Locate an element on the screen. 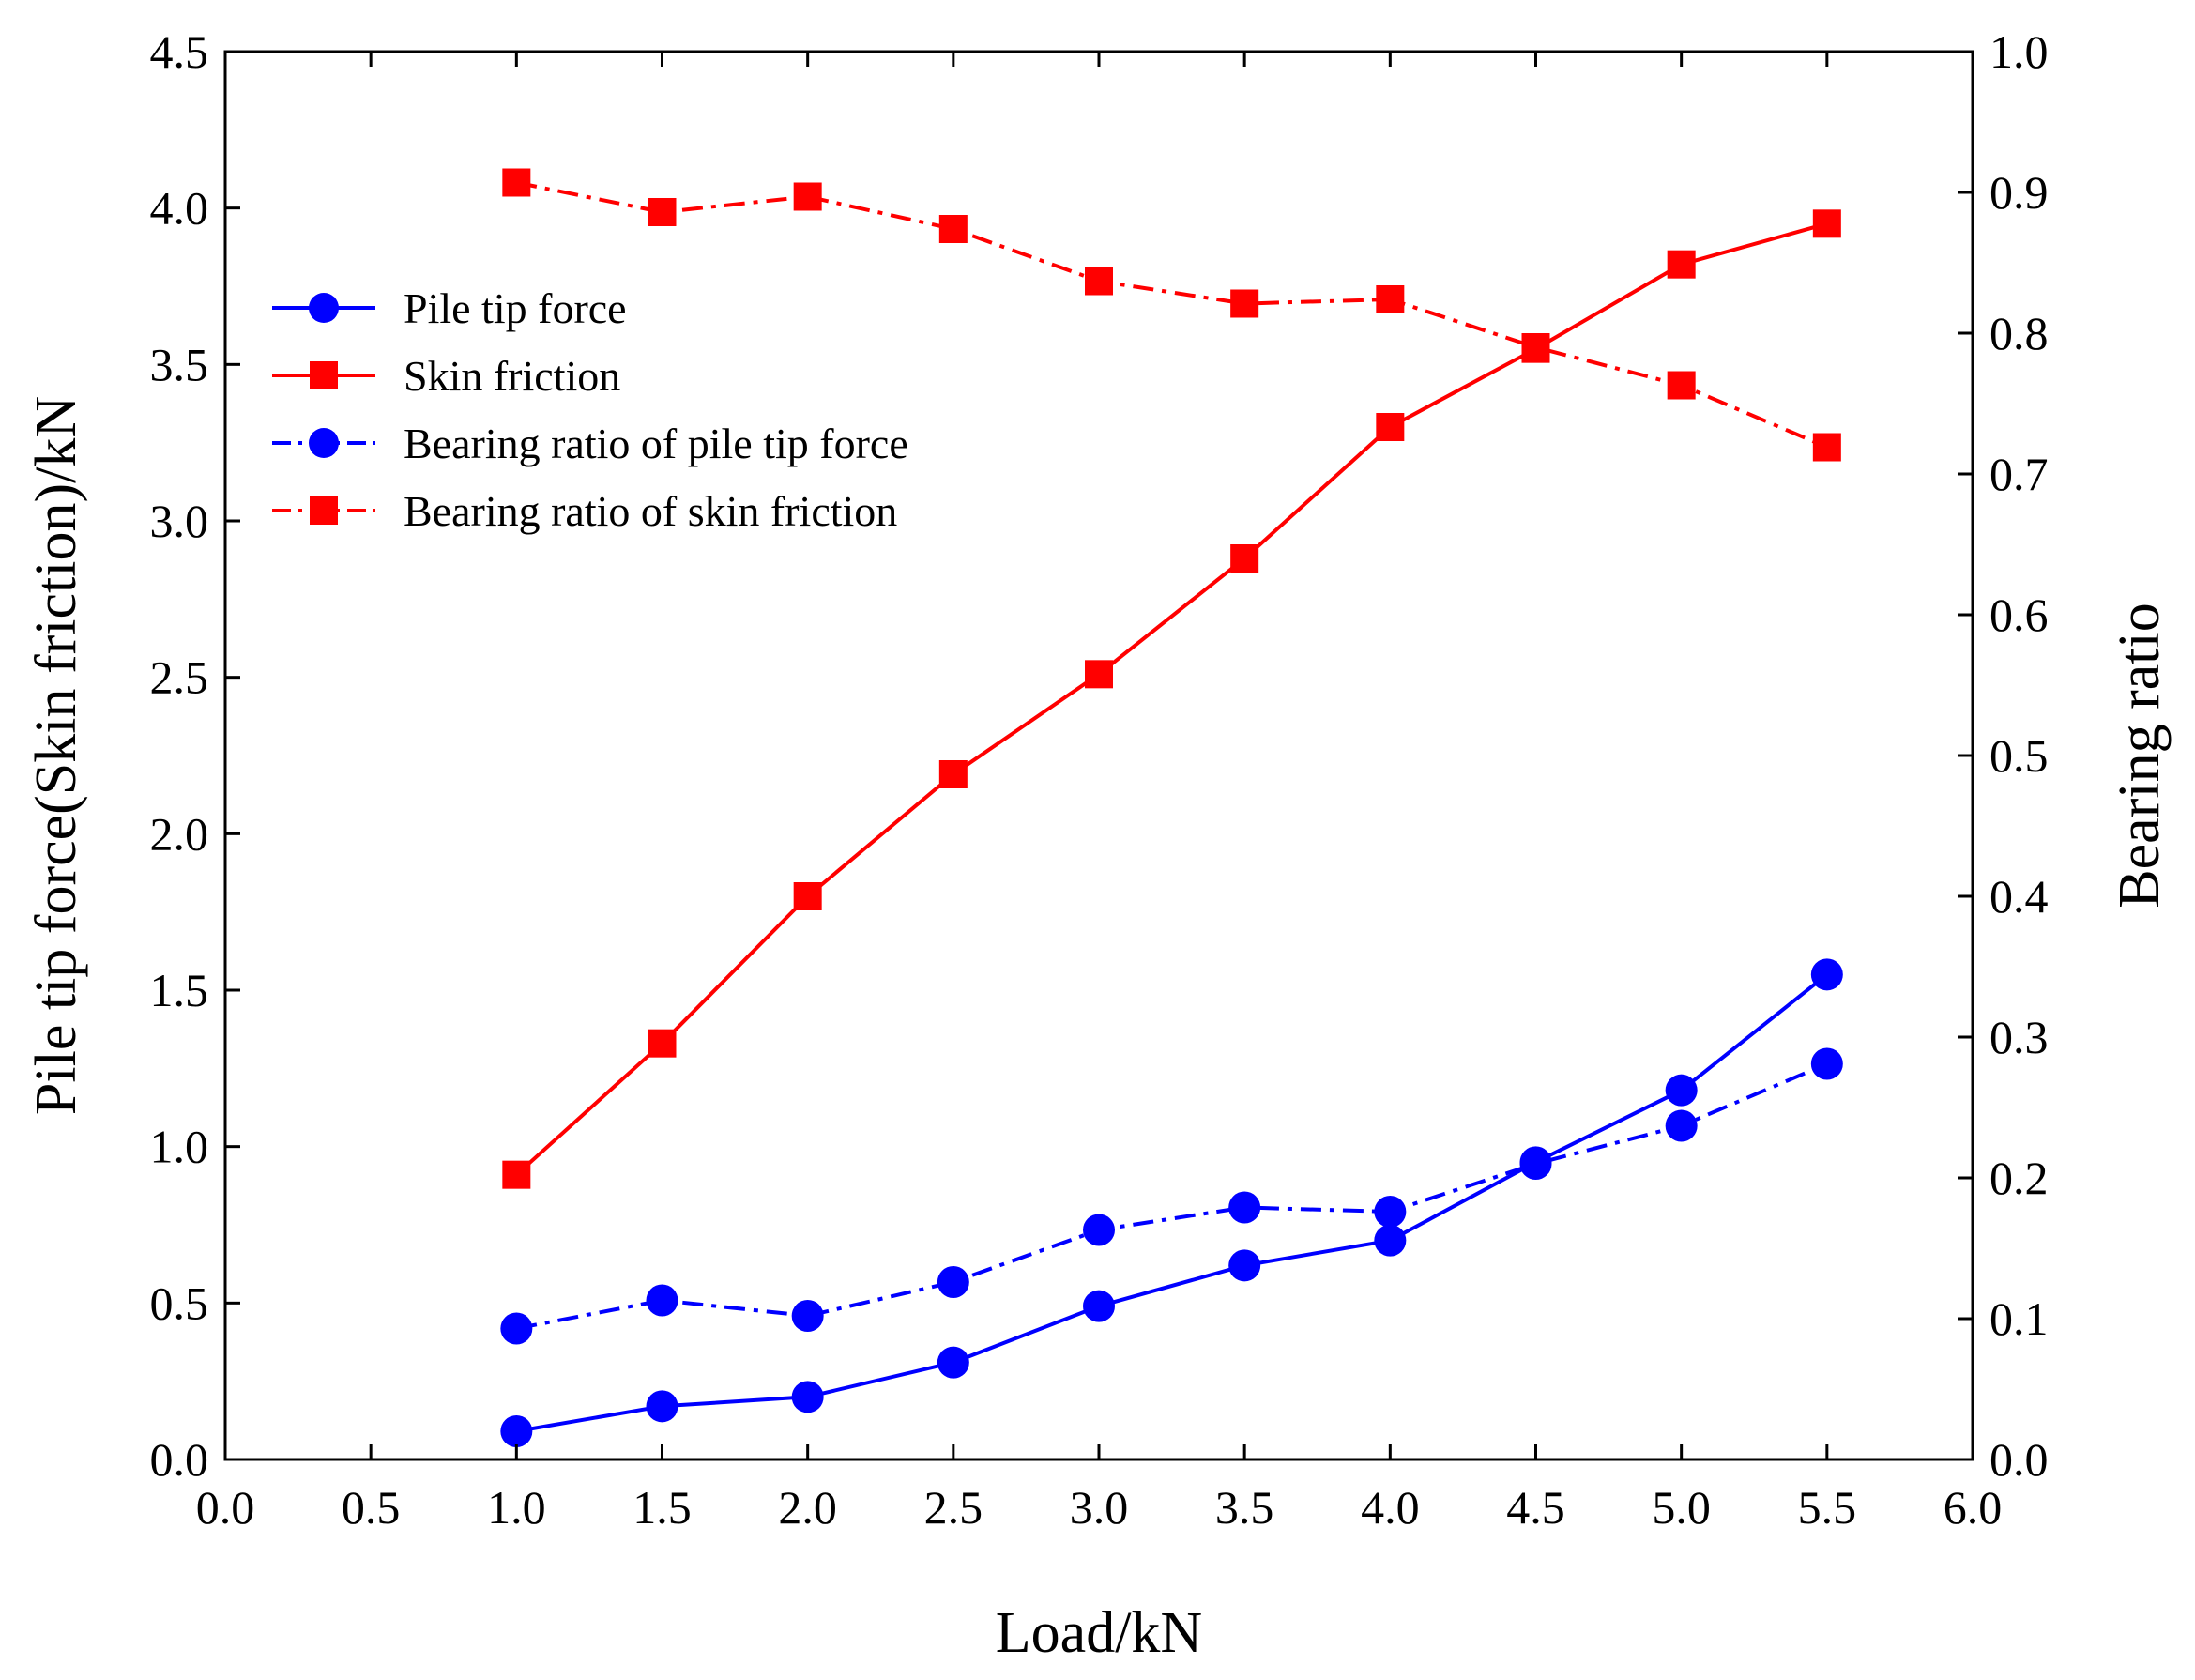 The height and width of the screenshot is (1680, 2195). x-tick-label: 2.0 is located at coordinates (807, 1507).